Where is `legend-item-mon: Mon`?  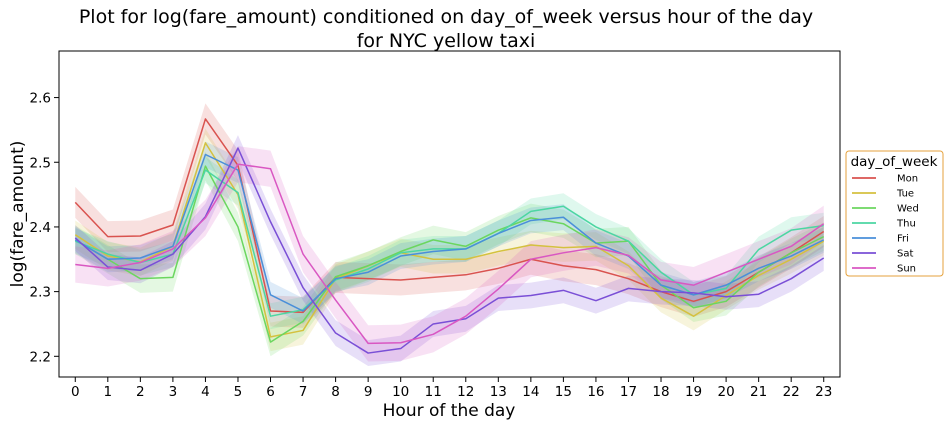
legend-item-mon: Mon is located at coordinates (885, 179).